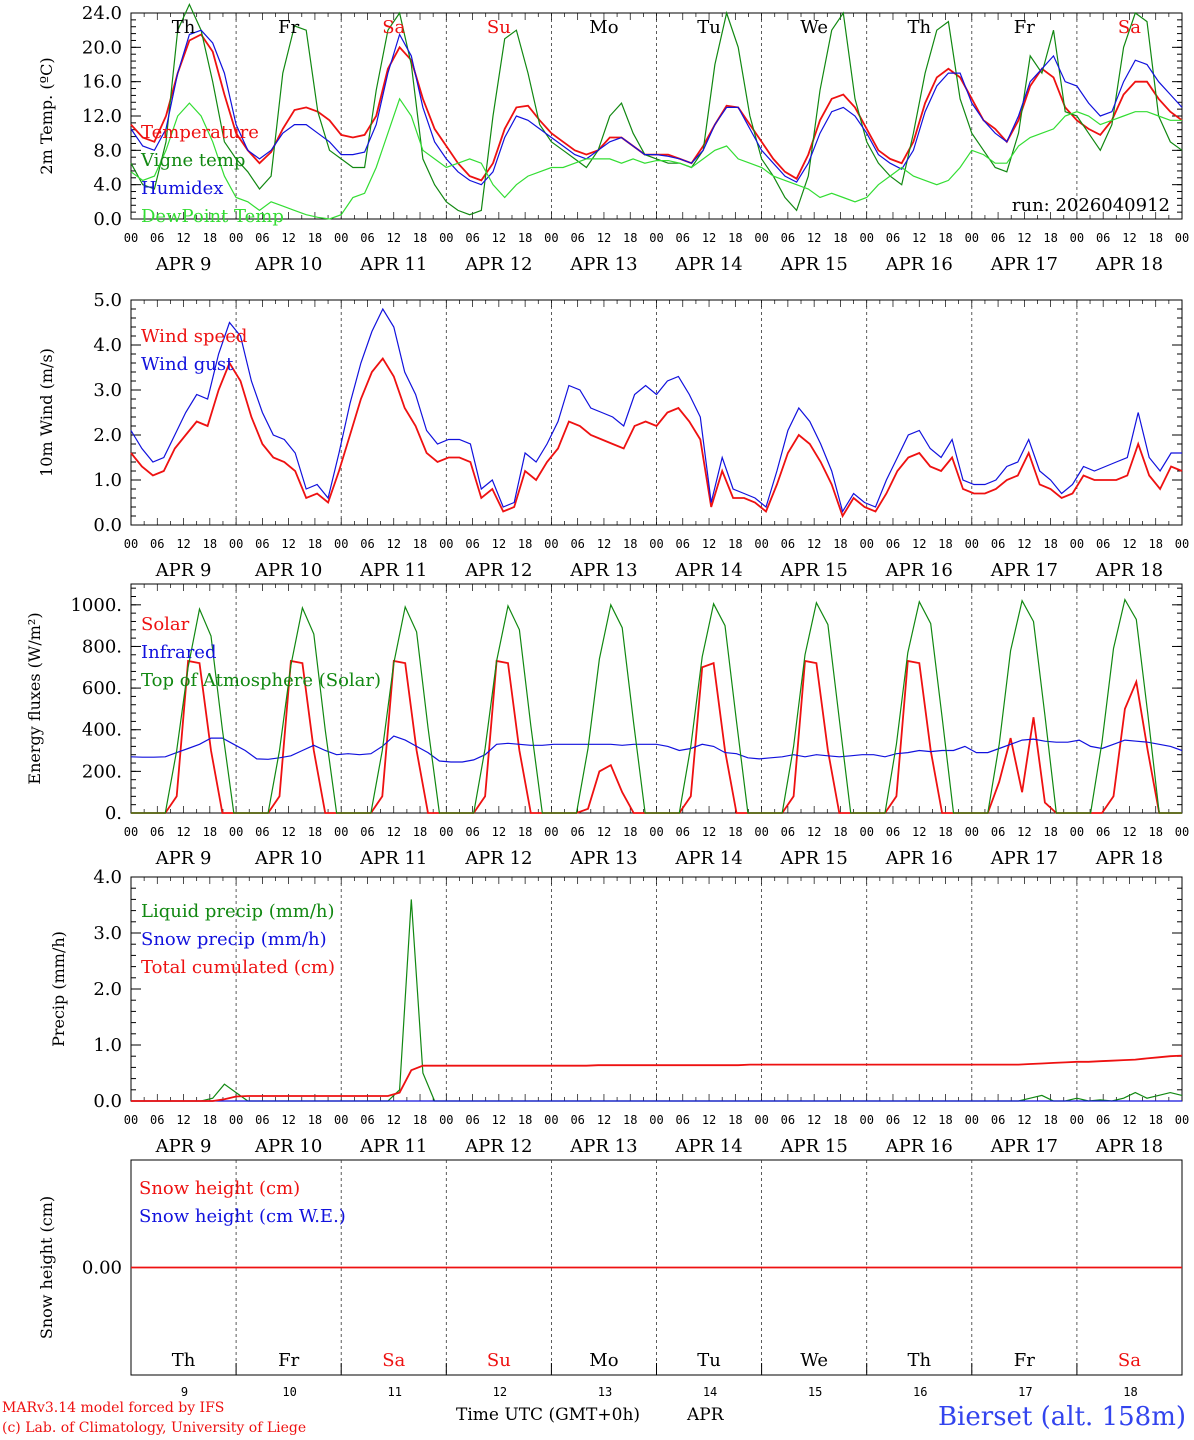 This screenshot has height=1440, width=1194. What do you see at coordinates (102, 82) in the screenshot?
I see `y-tick-label: 16.0` at bounding box center [102, 82].